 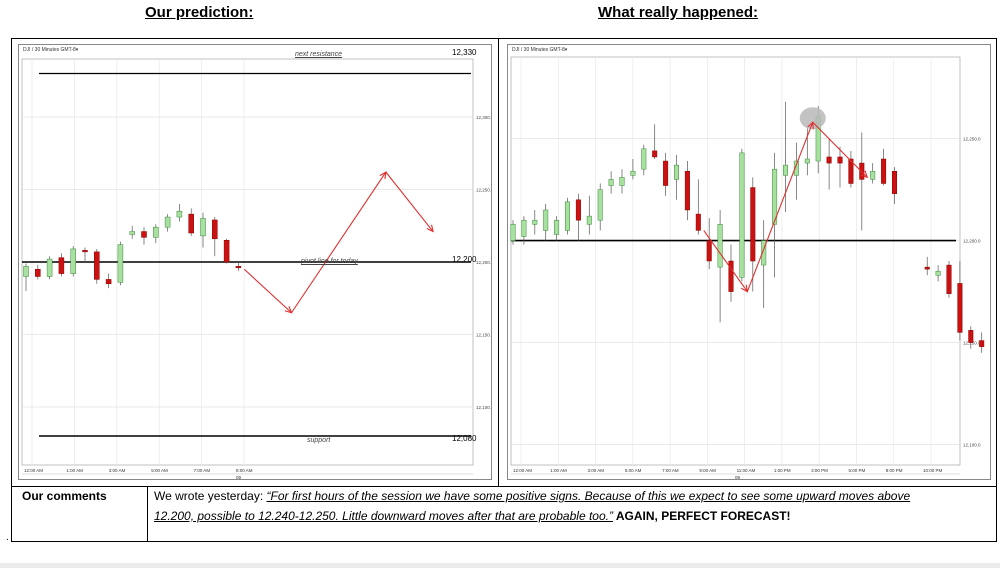 I want to click on support-label: support, so click(x=319, y=440).